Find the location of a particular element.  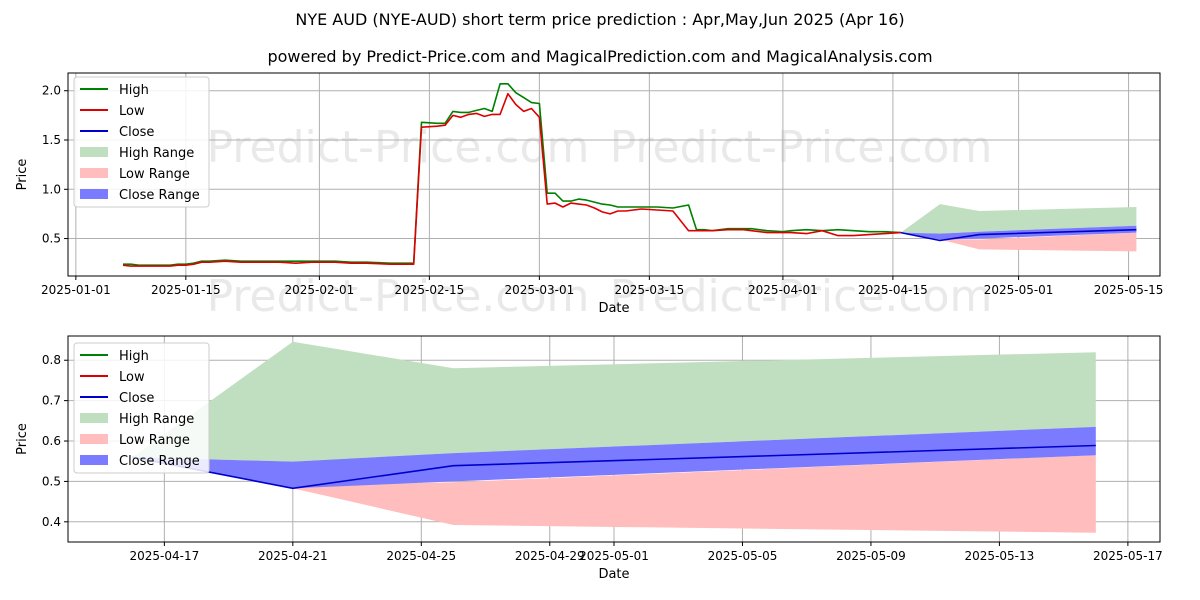

x-tick-label: 2025-01-15 is located at coordinates (186, 290).